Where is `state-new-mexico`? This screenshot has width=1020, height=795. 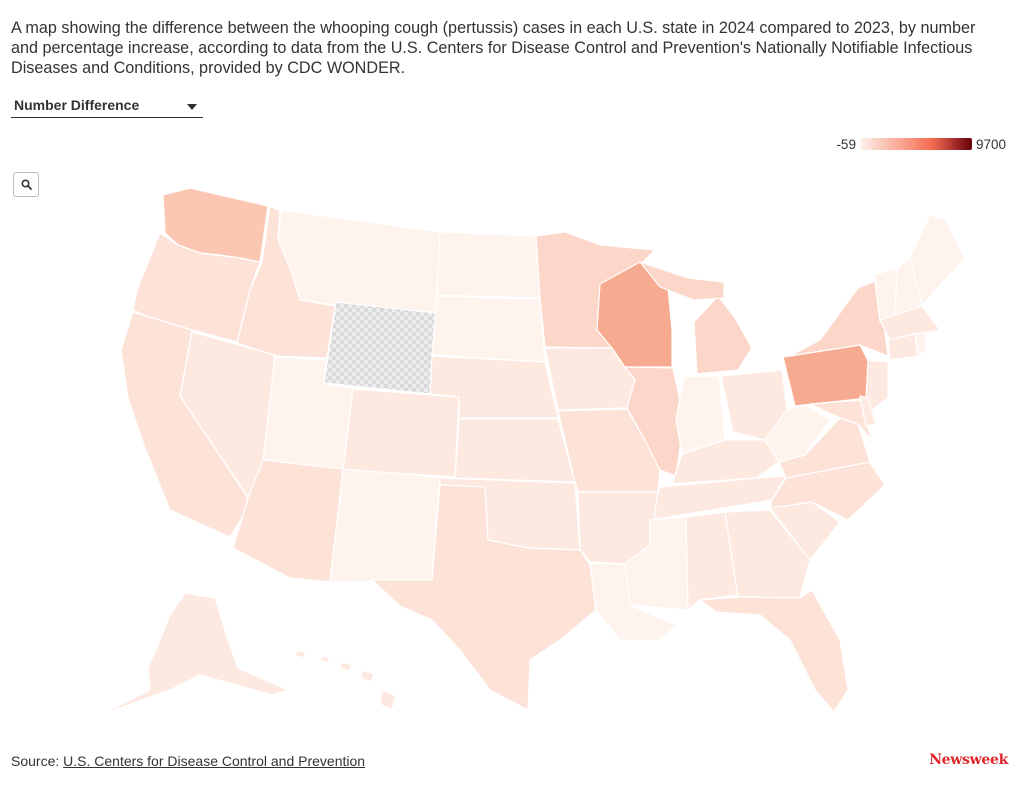 state-new-mexico is located at coordinates (385, 525).